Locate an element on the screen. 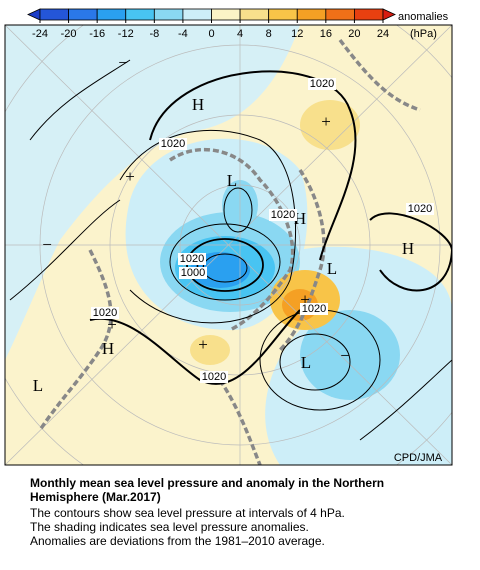  colorbar-unit: (hPa) is located at coordinates (423, 34).